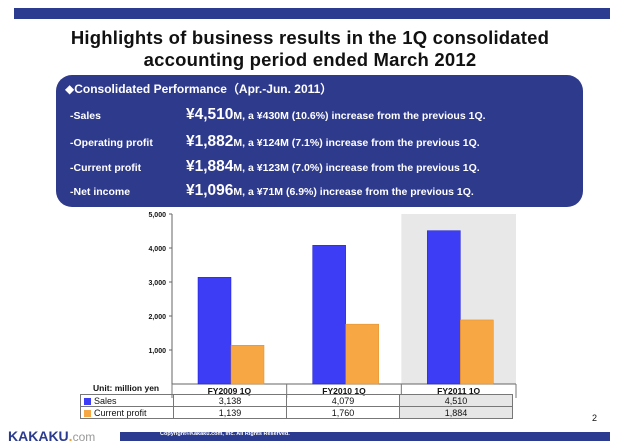  What do you see at coordinates (126, 388) in the screenshot?
I see `unit-label: Unit: million yen` at bounding box center [126, 388].